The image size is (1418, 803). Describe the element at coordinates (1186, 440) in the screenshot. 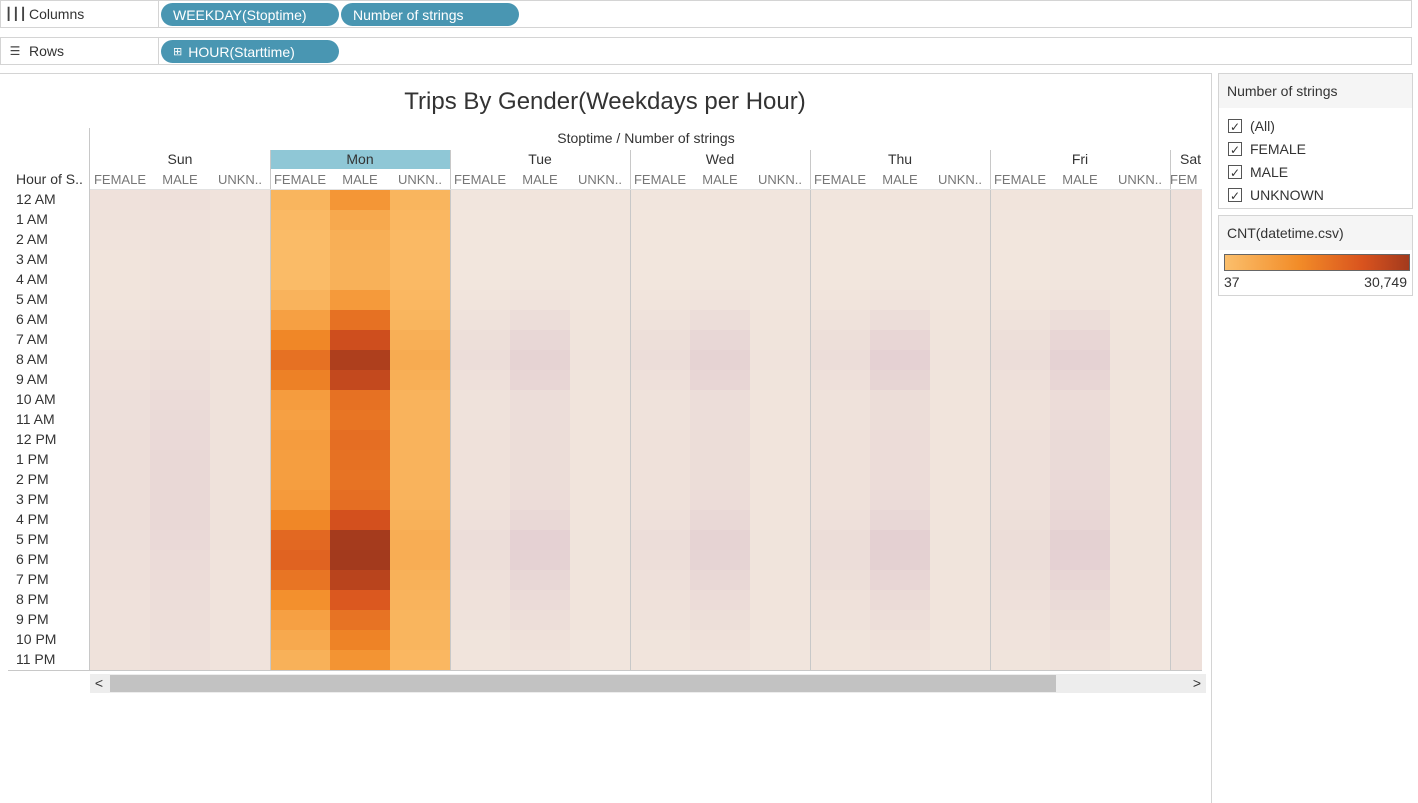

I see `heatmap-cell-sat-female-h12` at that location.